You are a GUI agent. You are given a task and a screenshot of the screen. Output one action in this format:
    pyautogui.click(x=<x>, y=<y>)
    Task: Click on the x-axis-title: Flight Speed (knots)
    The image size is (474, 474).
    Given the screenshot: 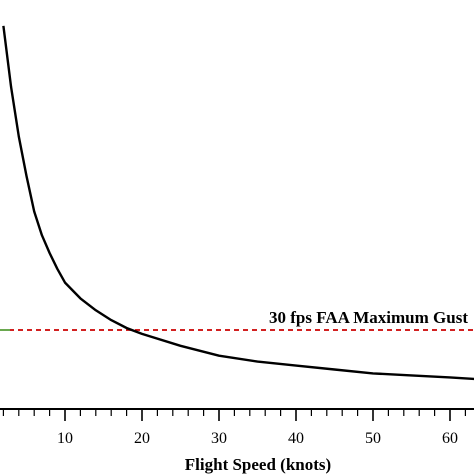 What is the action you would take?
    pyautogui.click(x=258, y=464)
    